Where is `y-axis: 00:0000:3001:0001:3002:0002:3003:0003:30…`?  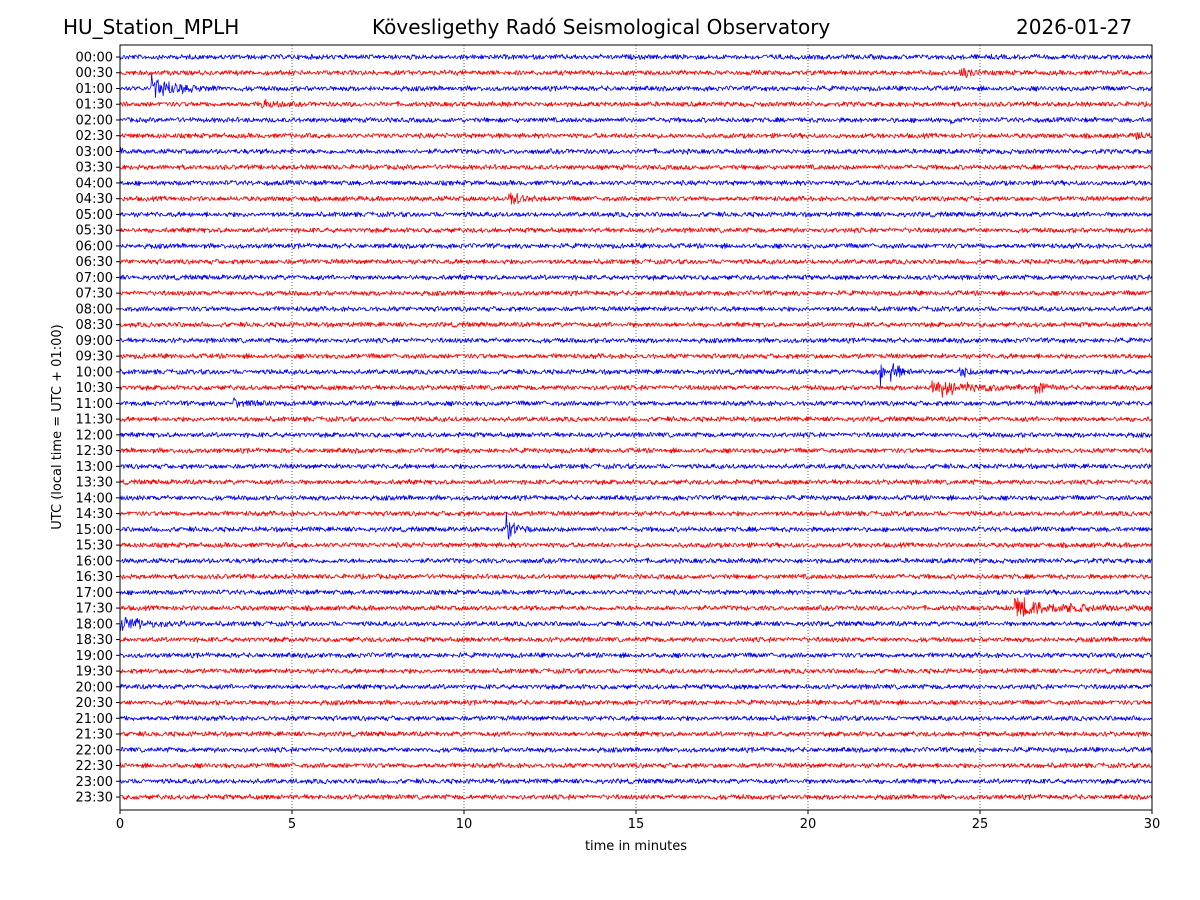
y-axis: 00:0000:3001:0001:3002:0002:3003:0003:30… is located at coordinates (98, 428).